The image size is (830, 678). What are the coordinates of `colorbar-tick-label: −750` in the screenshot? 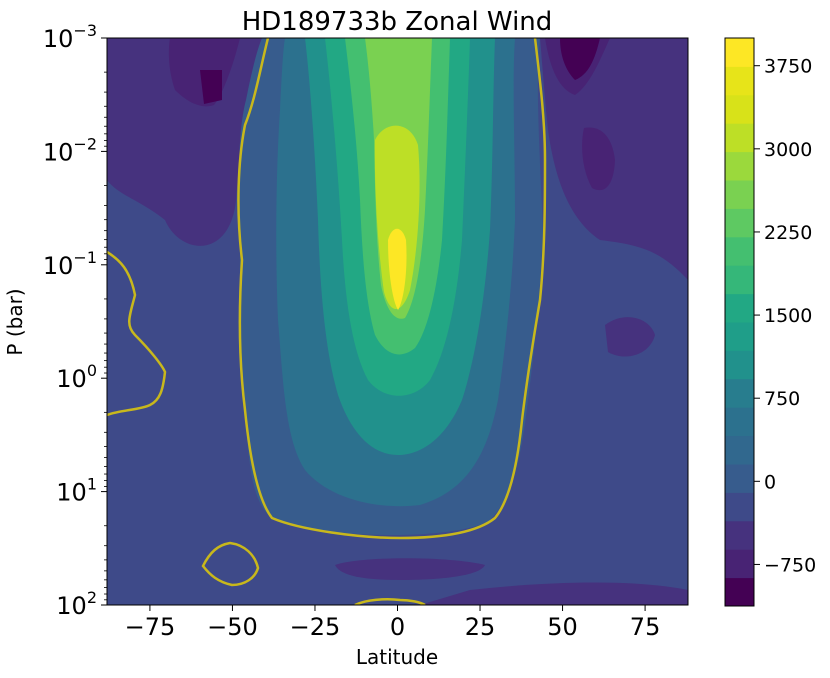 It's located at (790, 565).